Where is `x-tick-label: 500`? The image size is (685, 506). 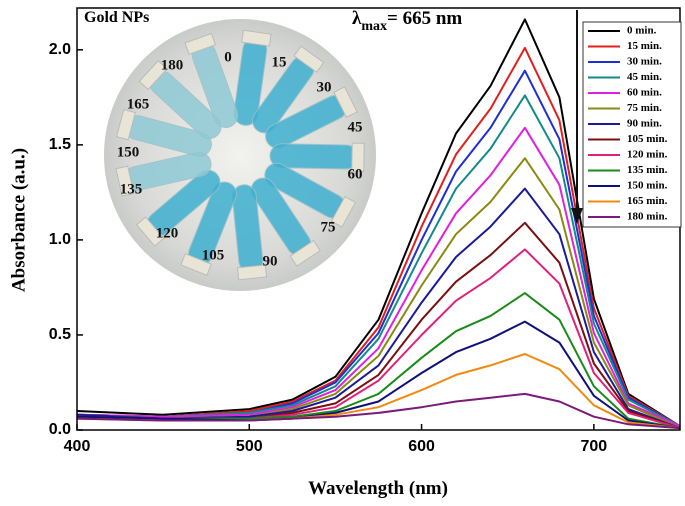
x-tick-label: 500 is located at coordinates (249, 446).